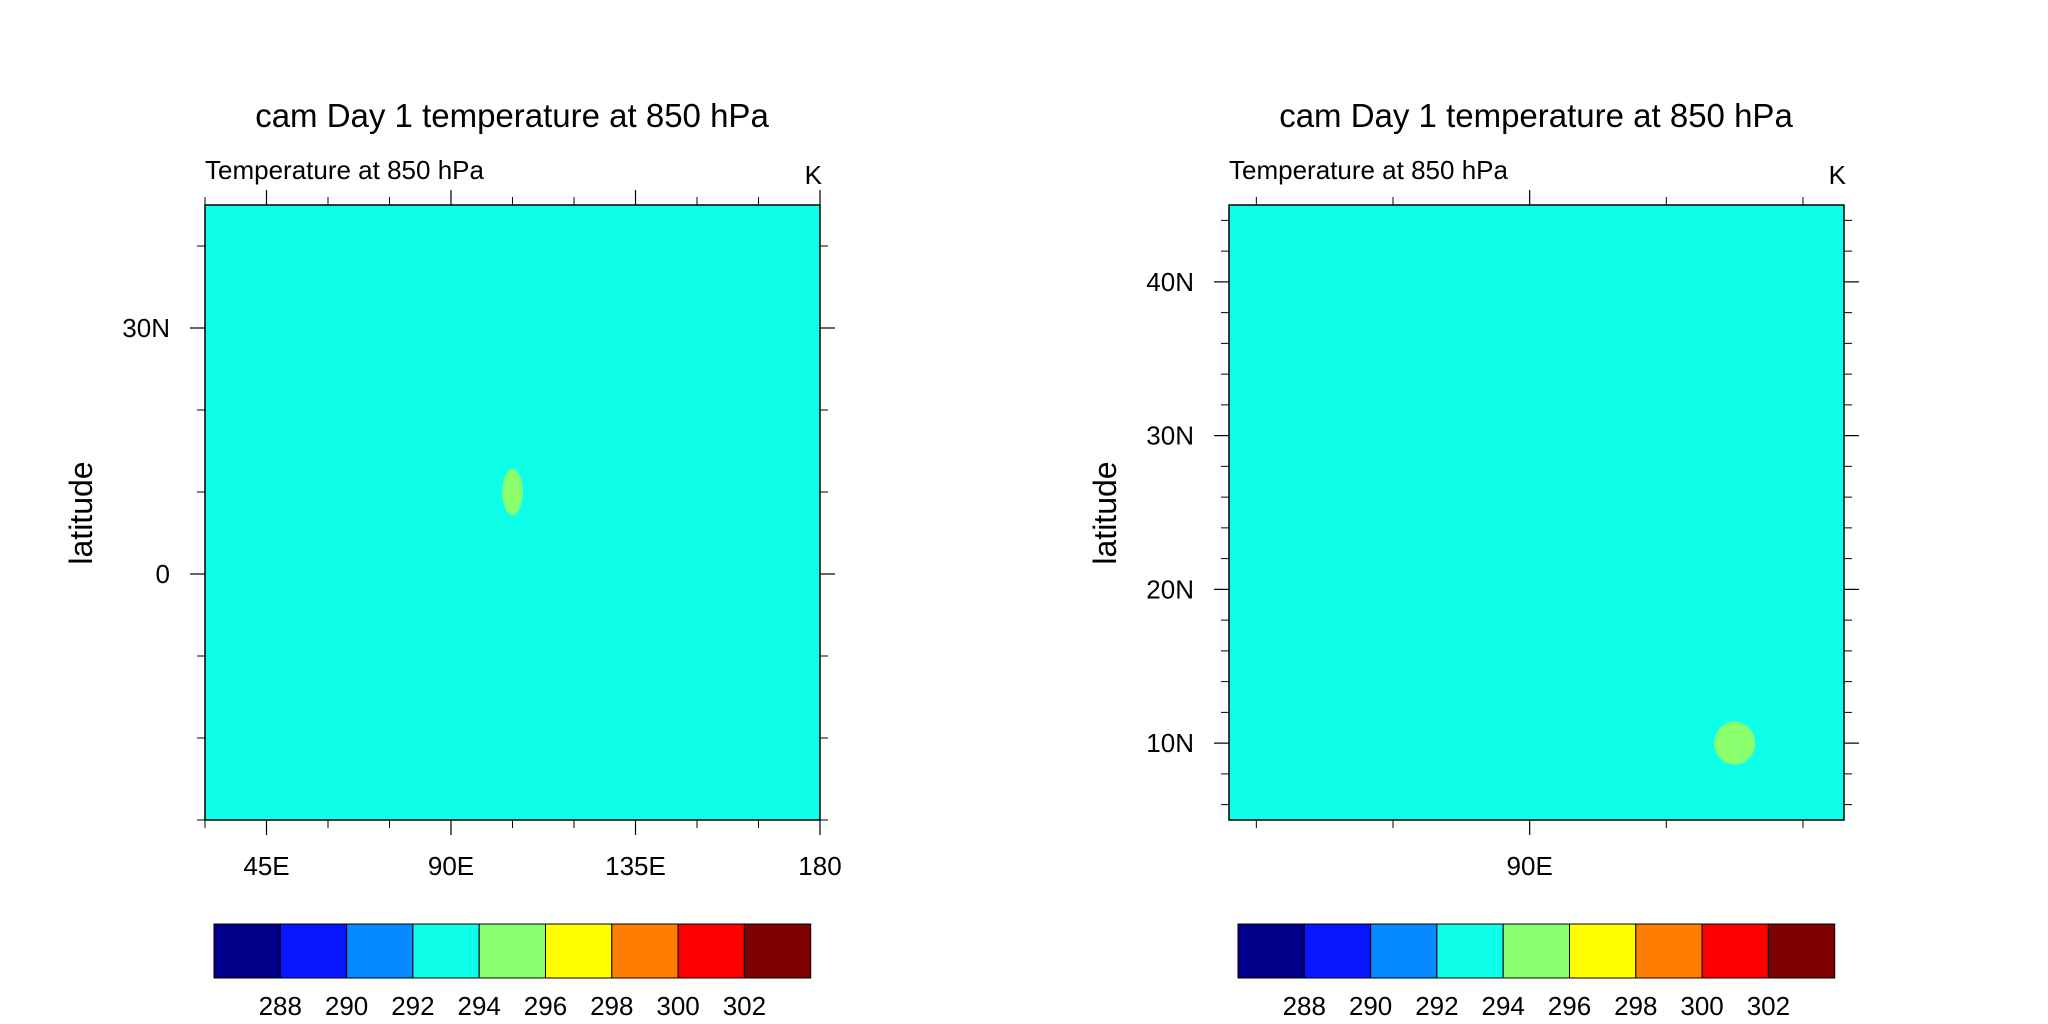 Image resolution: width=2048 pixels, height=1024 pixels. Describe the element at coordinates (266, 866) in the screenshot. I see `x-tick-label: 45E` at that location.